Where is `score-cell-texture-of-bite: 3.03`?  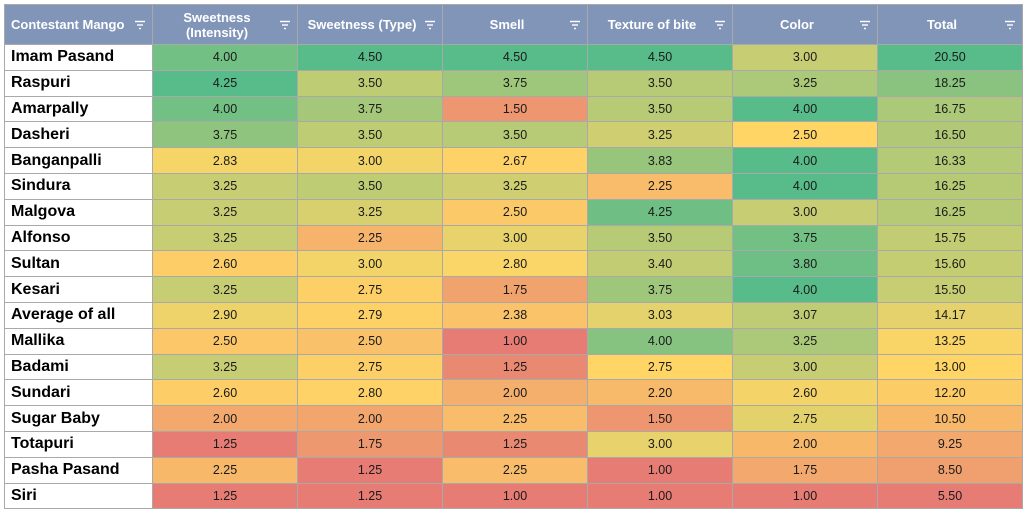 score-cell-texture-of-bite: 3.03 is located at coordinates (660, 315).